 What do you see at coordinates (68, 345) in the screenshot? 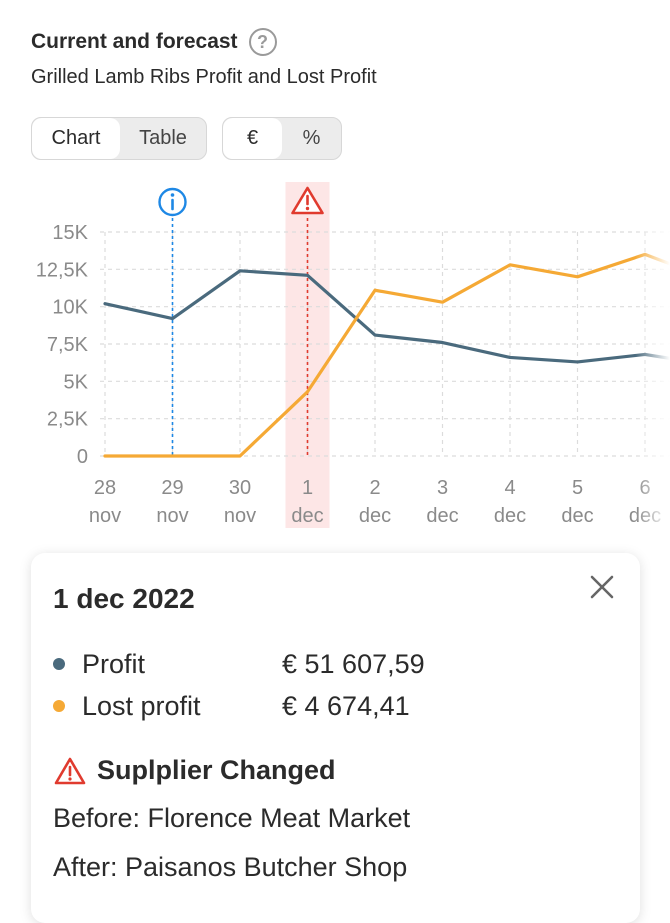
I see `y-tick-label: 7,5K` at bounding box center [68, 345].